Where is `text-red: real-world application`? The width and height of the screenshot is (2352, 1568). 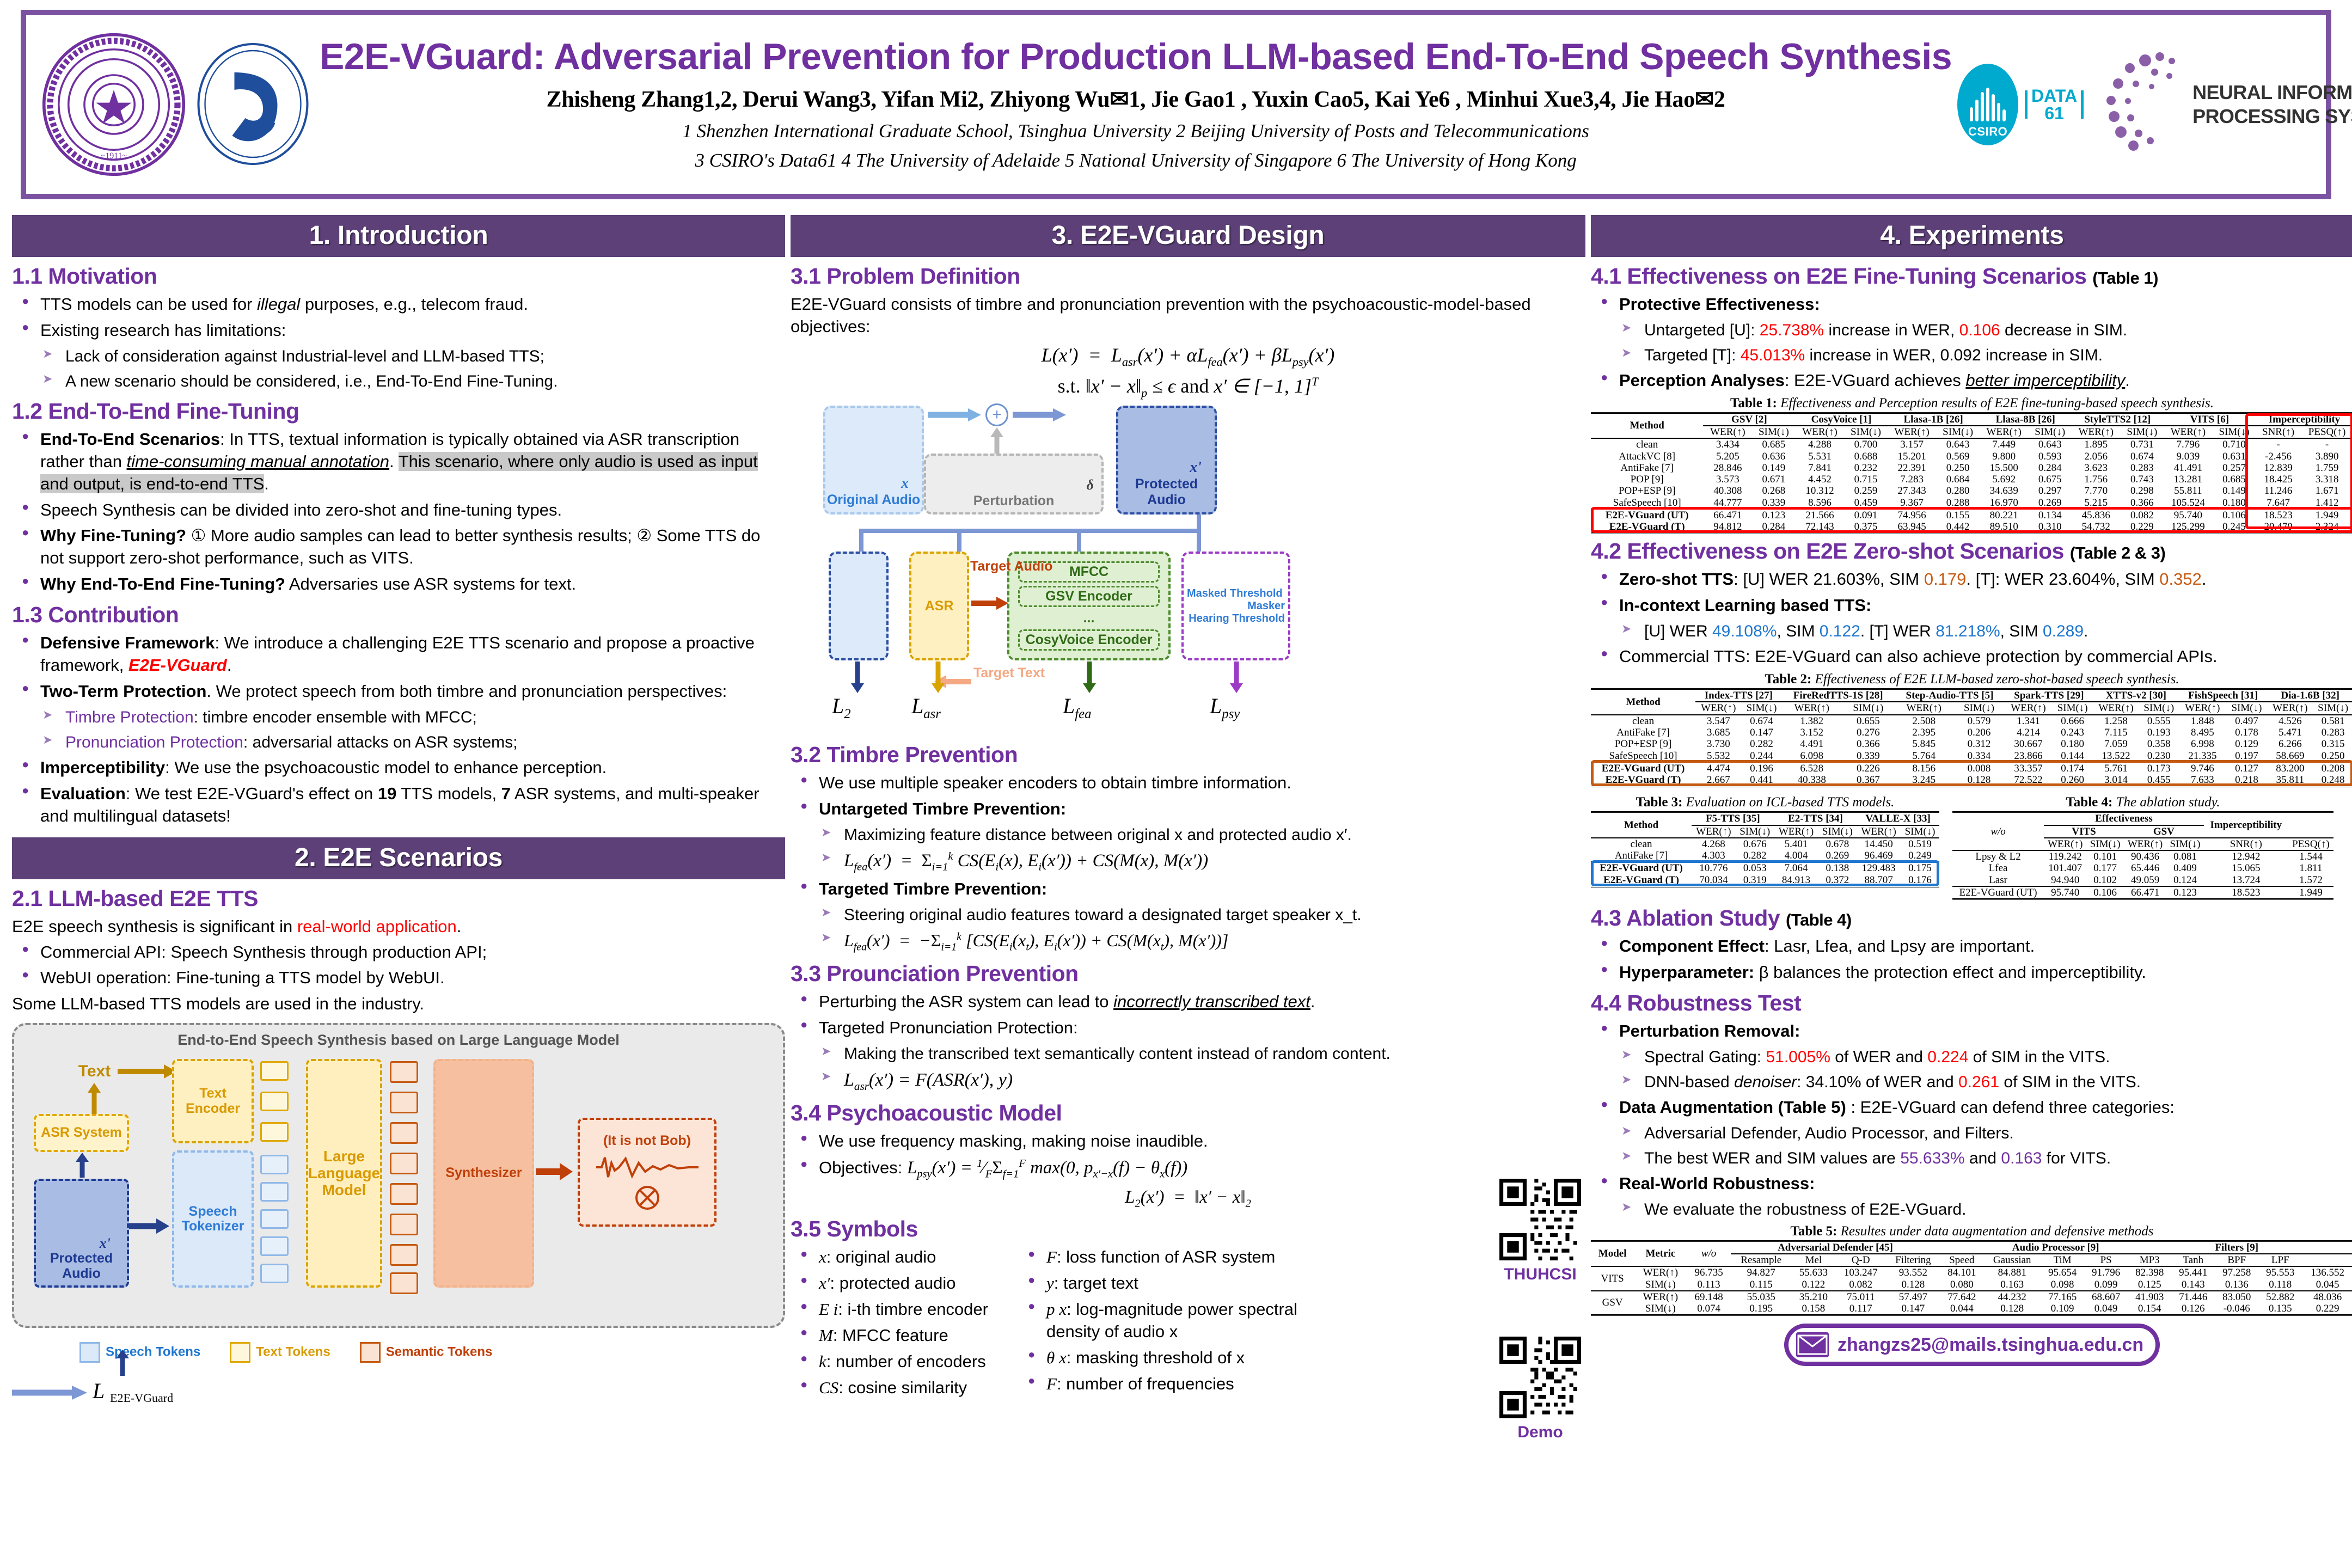 text-red: real-world application is located at coordinates (377, 926).